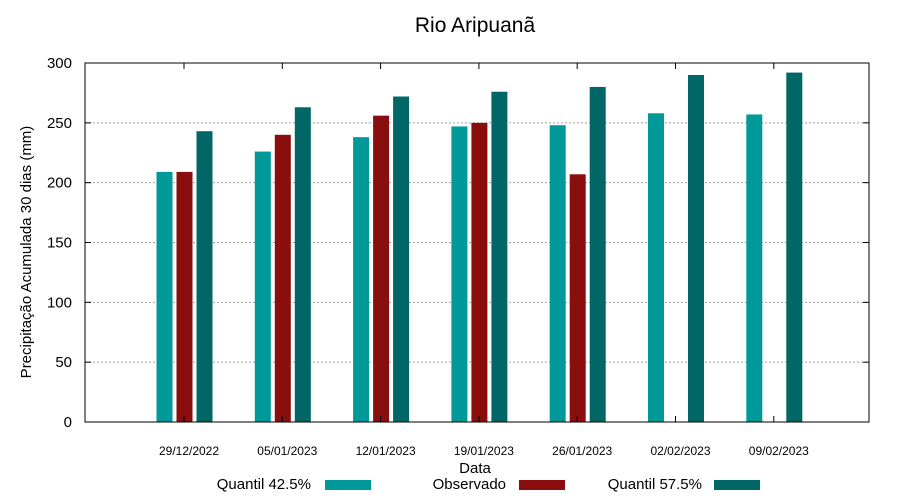  I want to click on x-tick-label: 29/12/2022, so click(189, 451).